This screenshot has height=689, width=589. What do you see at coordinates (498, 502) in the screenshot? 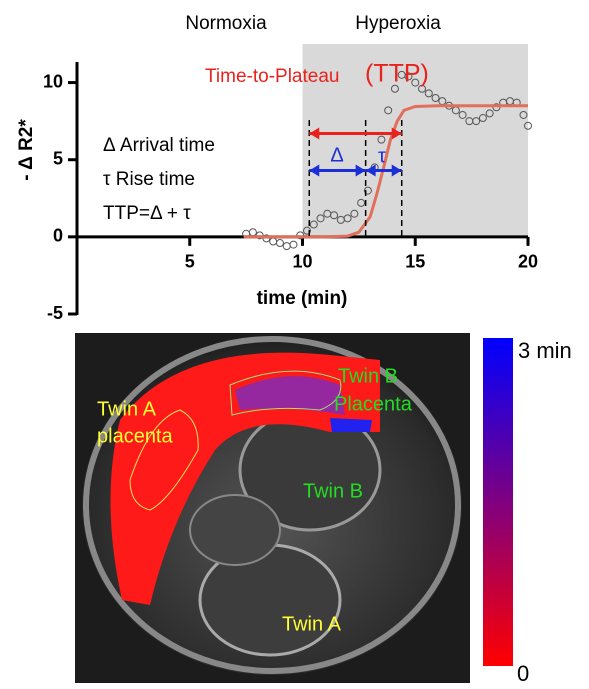
I see `colorbar` at bounding box center [498, 502].